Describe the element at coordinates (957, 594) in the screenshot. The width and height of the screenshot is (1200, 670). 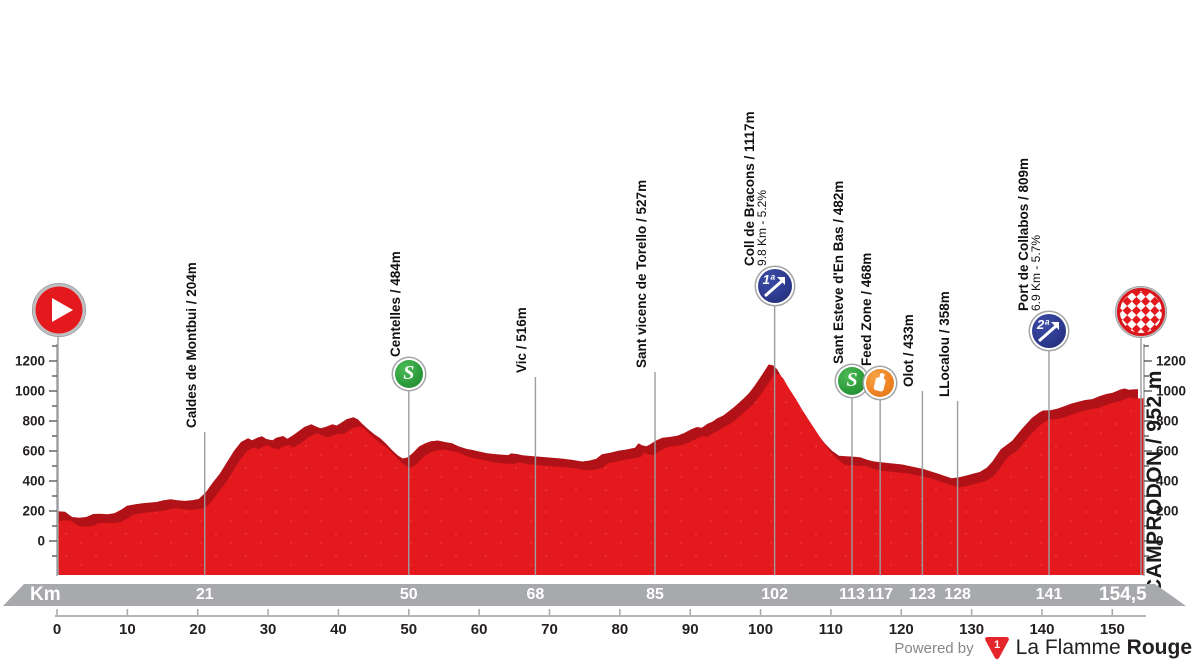
I see `km-bar-mark: 128` at that location.